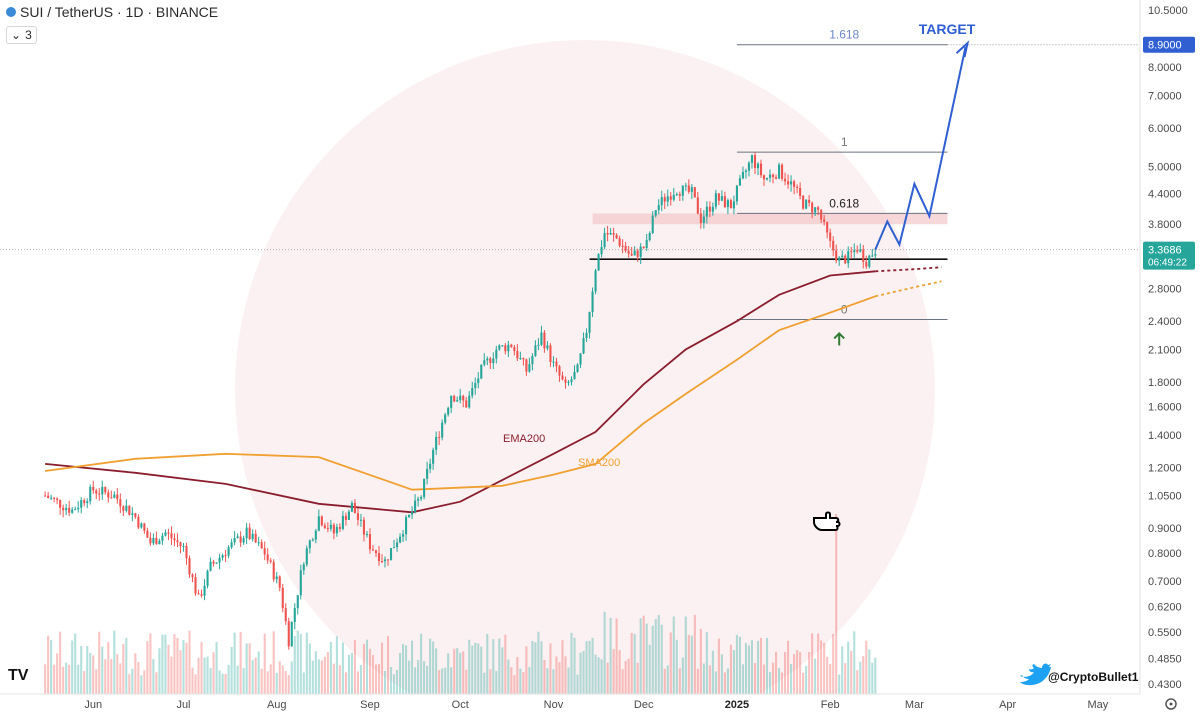 The image size is (1200, 716). I want to click on target-label: TARGET, so click(947, 29).